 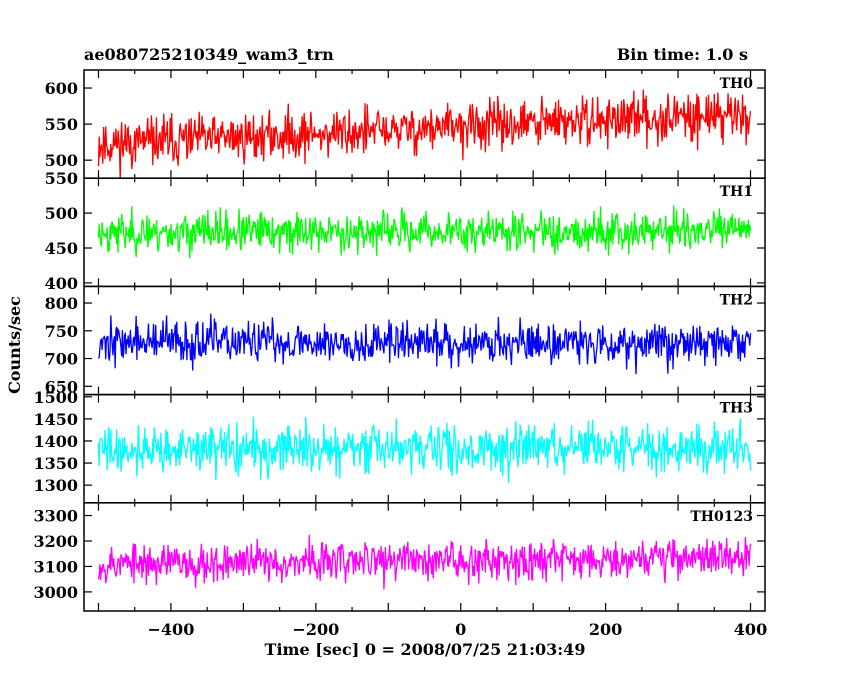 I want to click on panel-th0123: 3000 3100 3200 3300 TH0123, so click(x=399, y=557).